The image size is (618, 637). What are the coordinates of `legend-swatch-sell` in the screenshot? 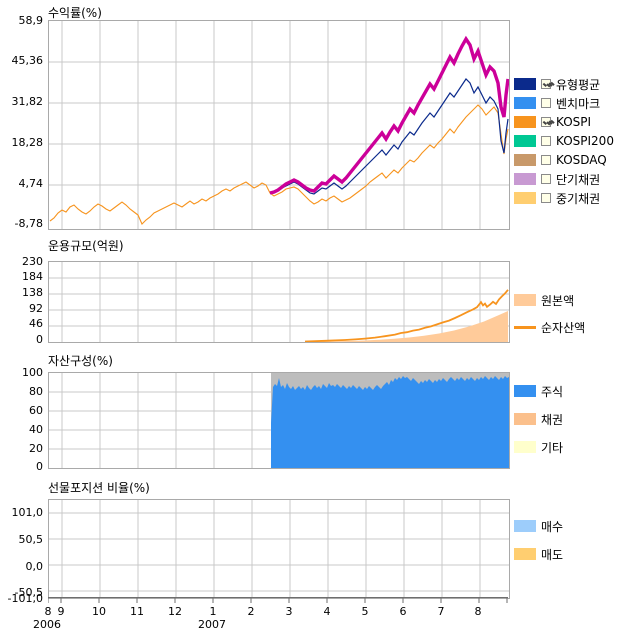 It's located at (525, 554).